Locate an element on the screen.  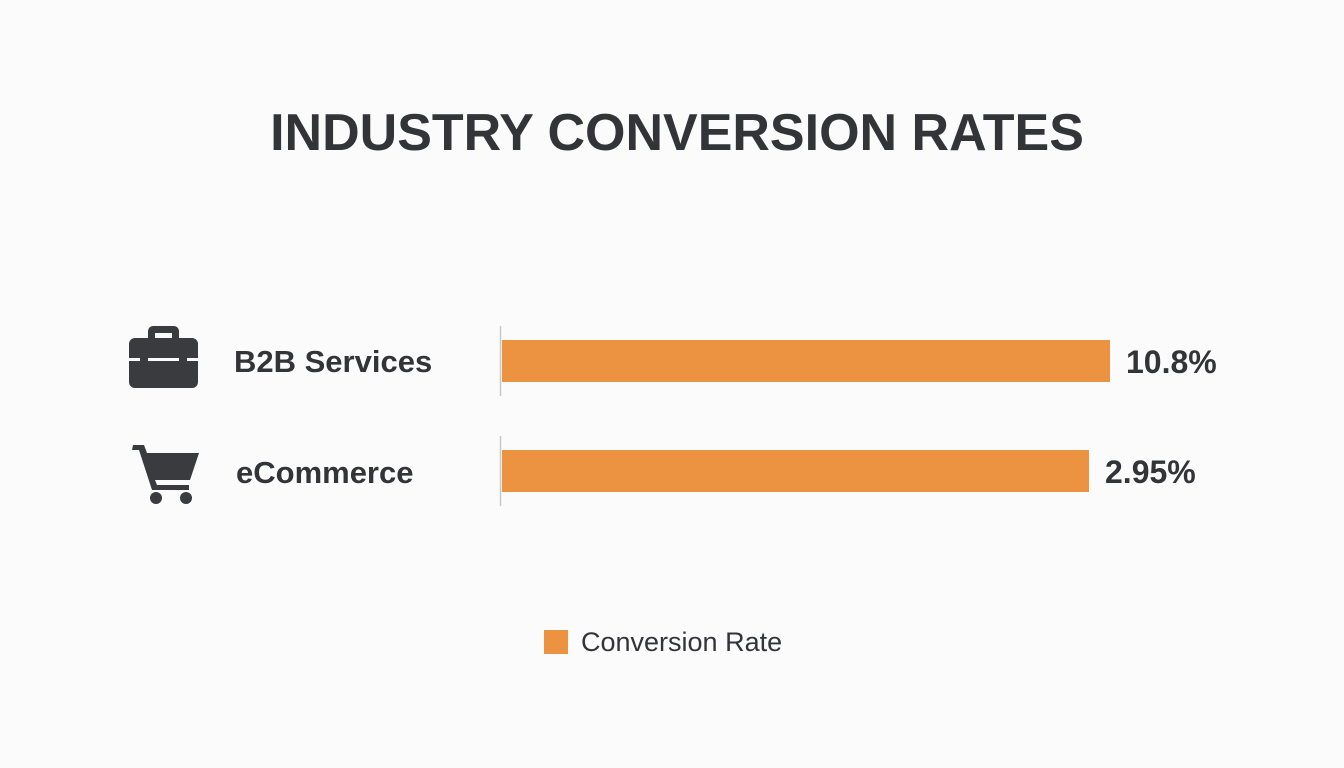
bar-b2b-services is located at coordinates (806, 361).